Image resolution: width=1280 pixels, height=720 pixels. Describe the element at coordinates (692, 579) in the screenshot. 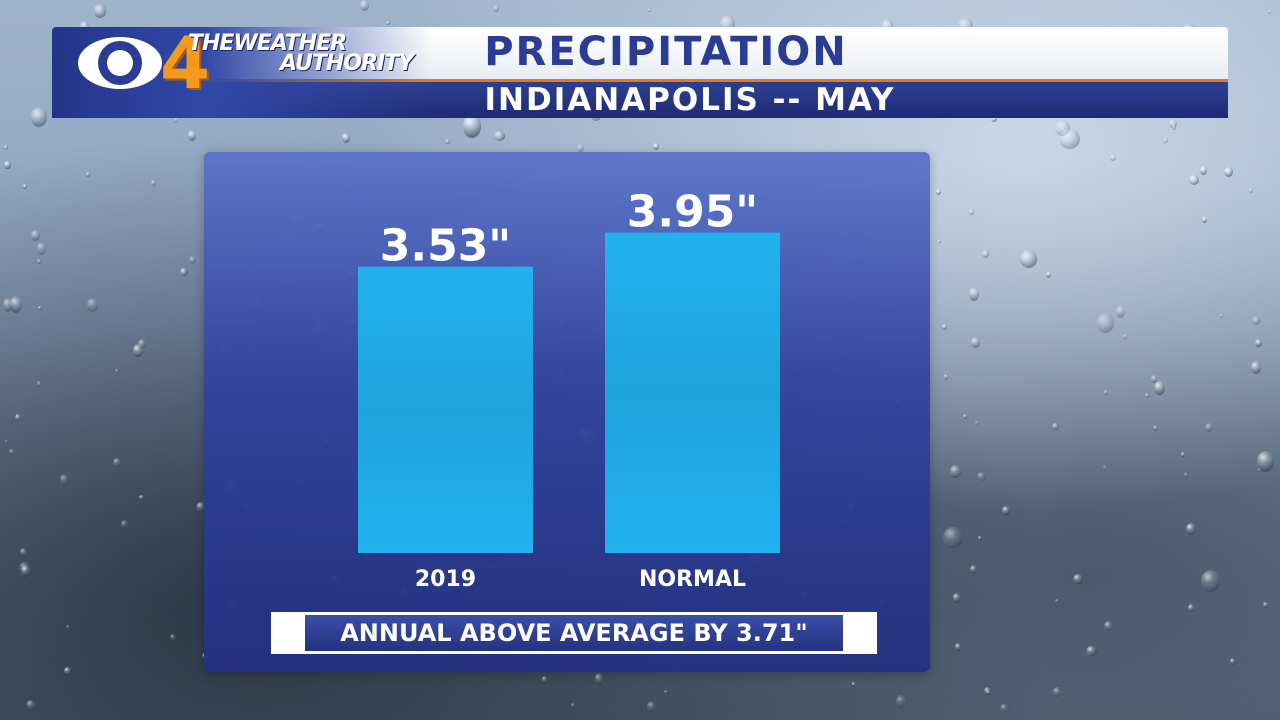

I see `category-label: NORMAL` at that location.